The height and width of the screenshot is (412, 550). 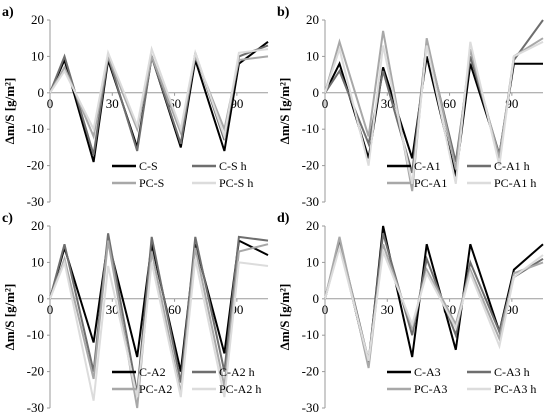 I want to click on legend-label: C-A3, so click(x=427, y=372).